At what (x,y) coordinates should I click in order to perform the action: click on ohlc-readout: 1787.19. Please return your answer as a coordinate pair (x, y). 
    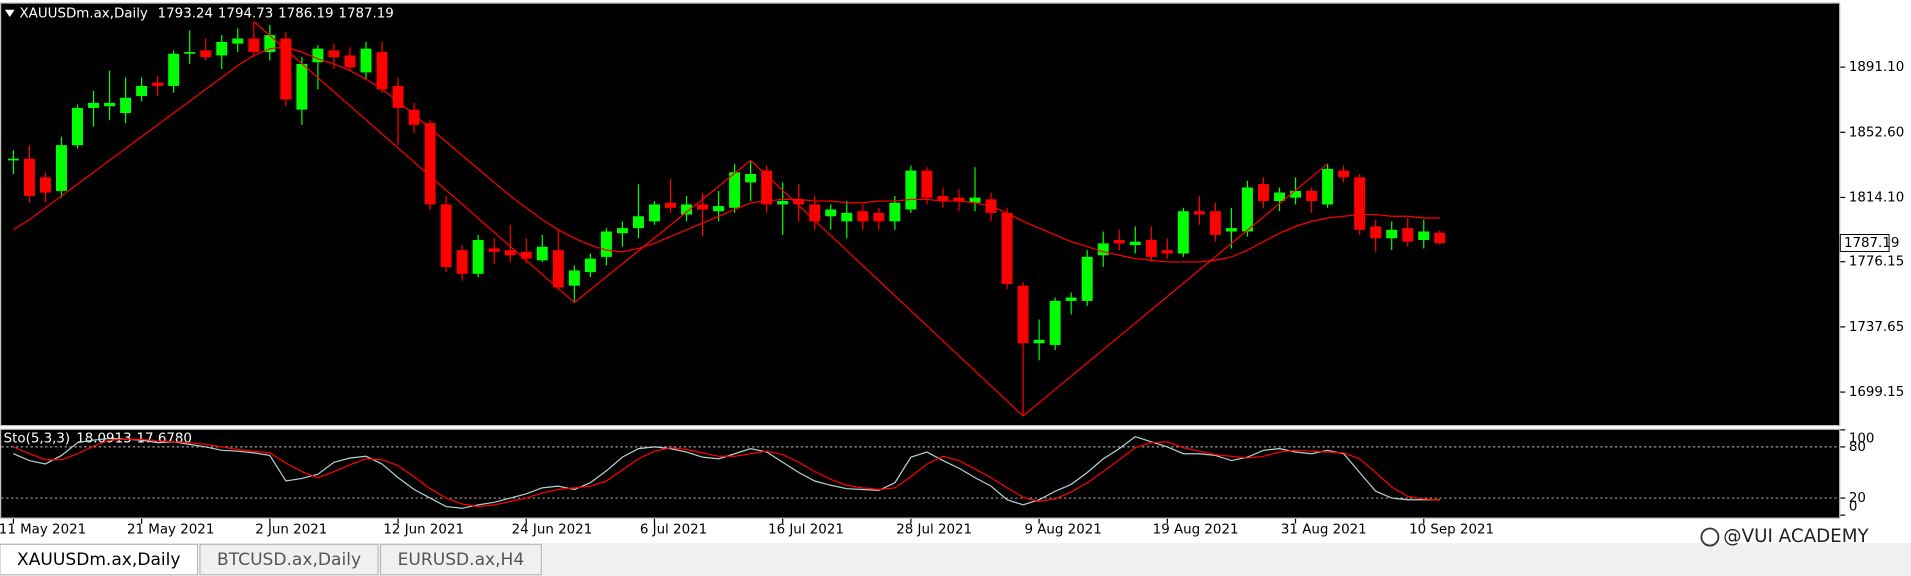
    Looking at the image, I should click on (365, 13).